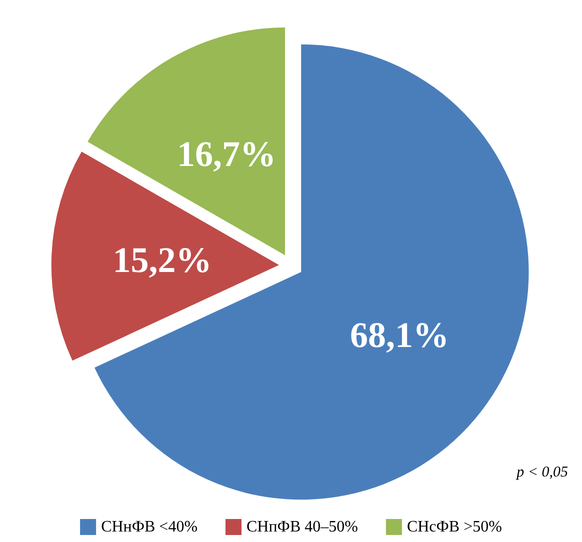  Describe the element at coordinates (302, 527) in the screenshot. I see `legend-label: СНпФВ 40–50%` at that location.